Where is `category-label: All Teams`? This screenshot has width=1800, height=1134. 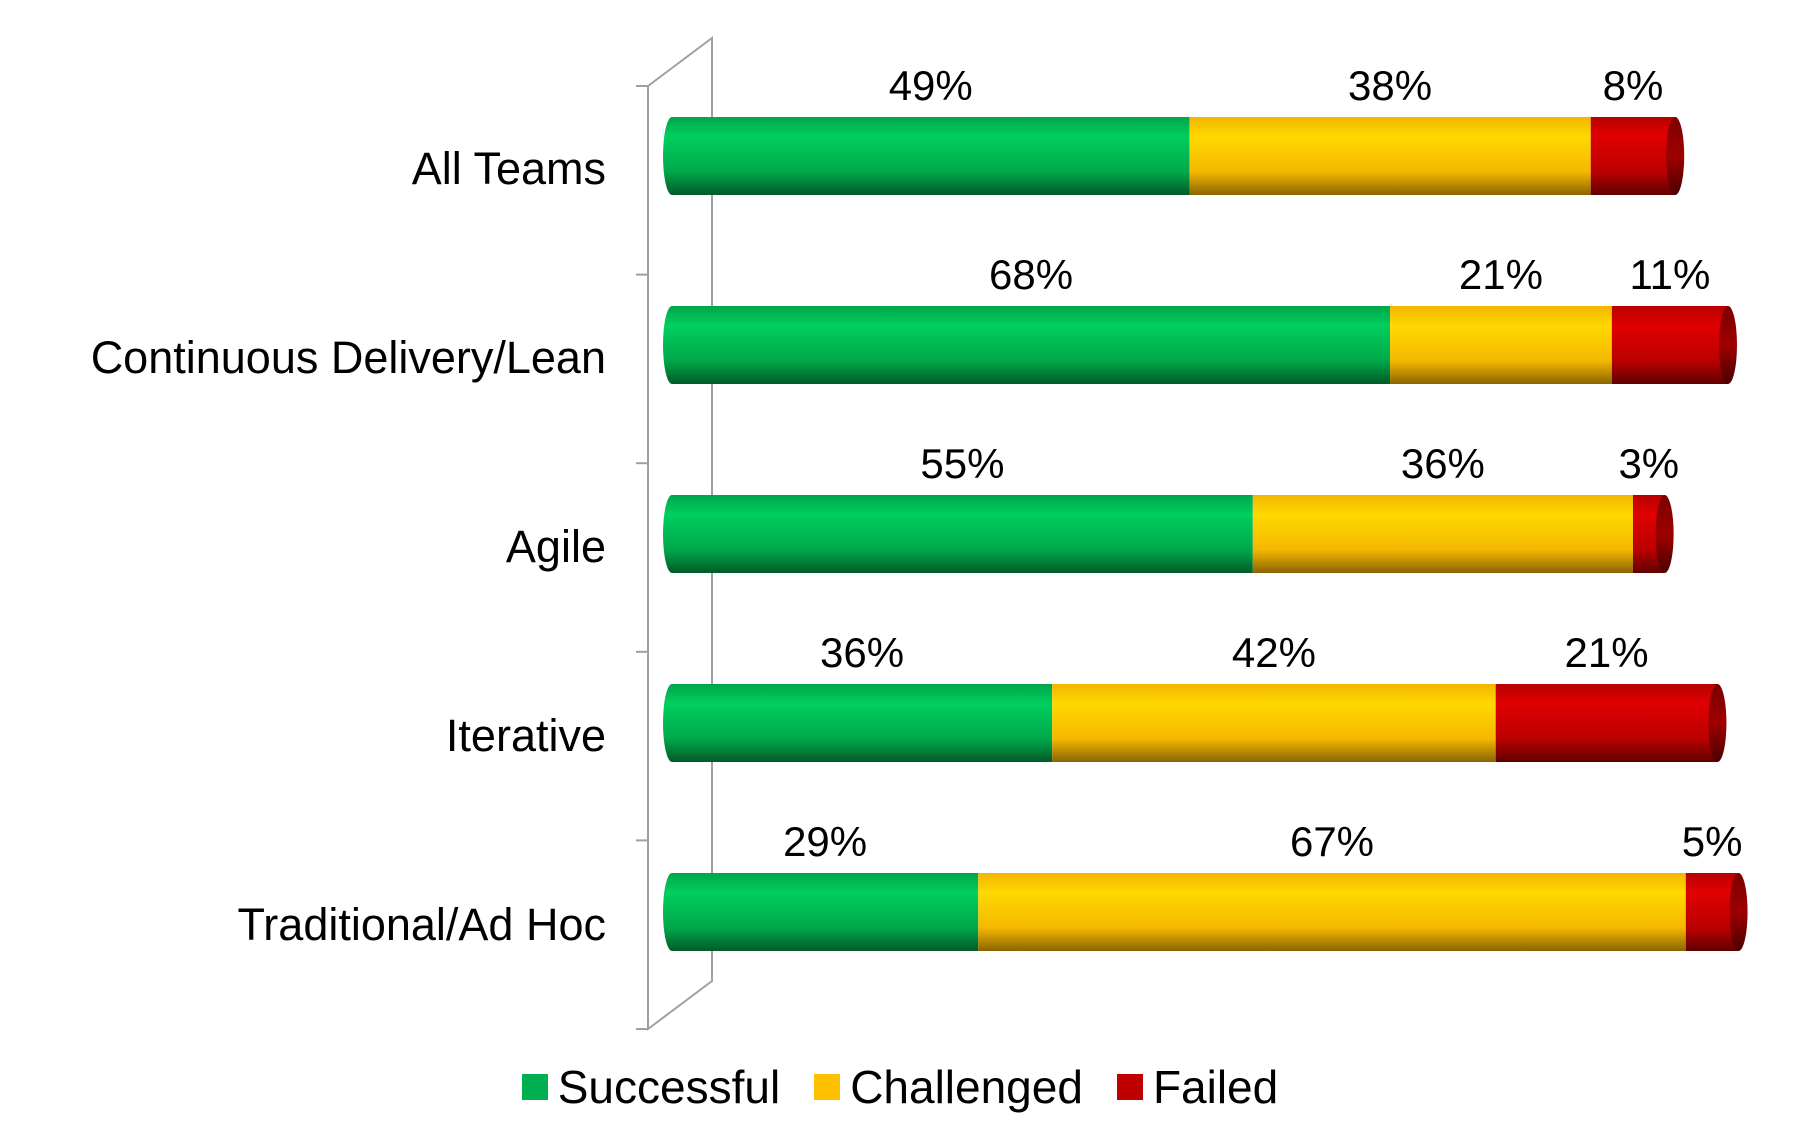 category-label: All Teams is located at coordinates (509, 168).